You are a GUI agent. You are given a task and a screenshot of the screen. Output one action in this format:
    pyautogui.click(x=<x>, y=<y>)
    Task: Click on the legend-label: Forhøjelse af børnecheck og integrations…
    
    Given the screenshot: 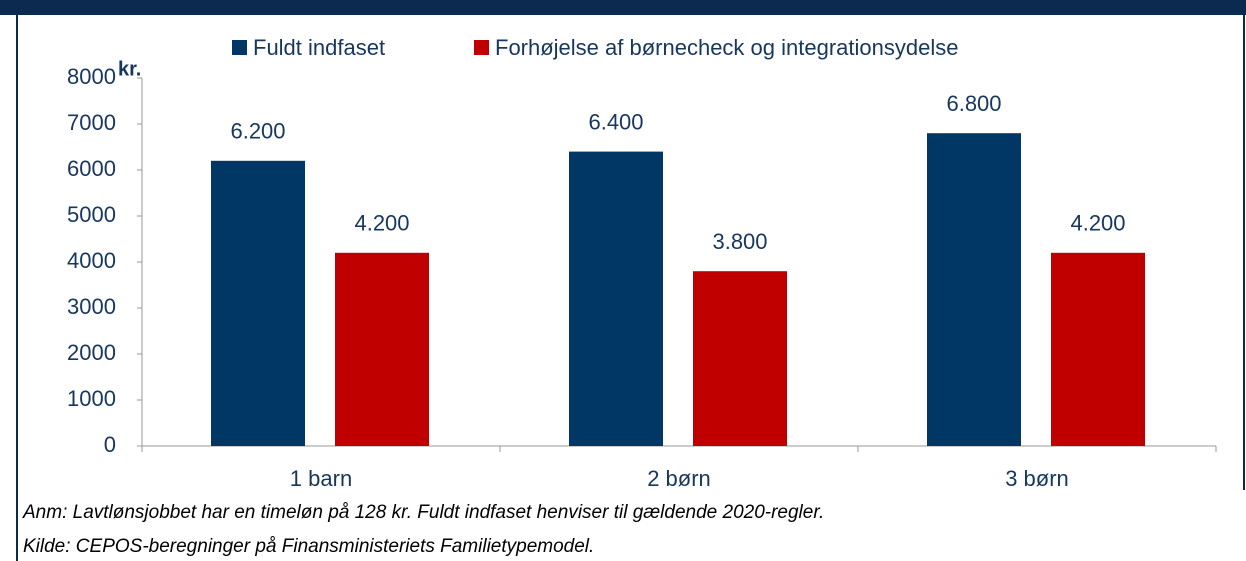 What is the action you would take?
    pyautogui.click(x=726, y=47)
    